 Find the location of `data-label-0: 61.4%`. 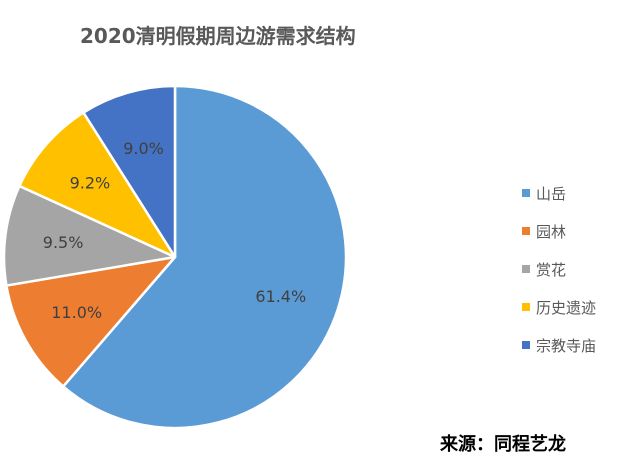

data-label-0: 61.4% is located at coordinates (280, 296).